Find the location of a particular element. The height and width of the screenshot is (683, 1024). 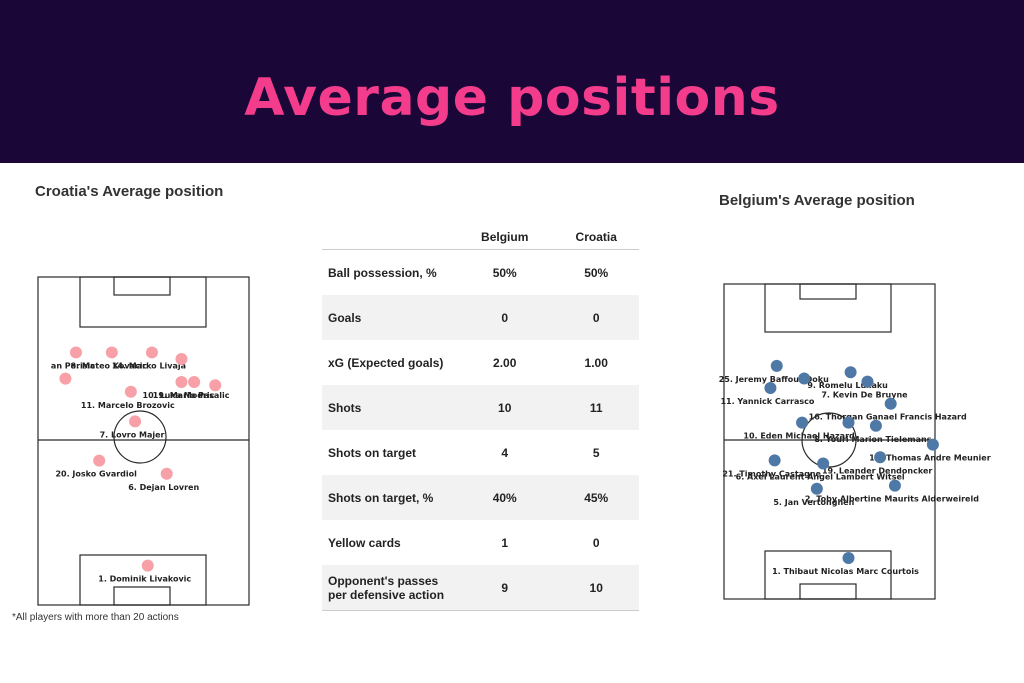

stats-metric: Shots on target is located at coordinates (372, 452).